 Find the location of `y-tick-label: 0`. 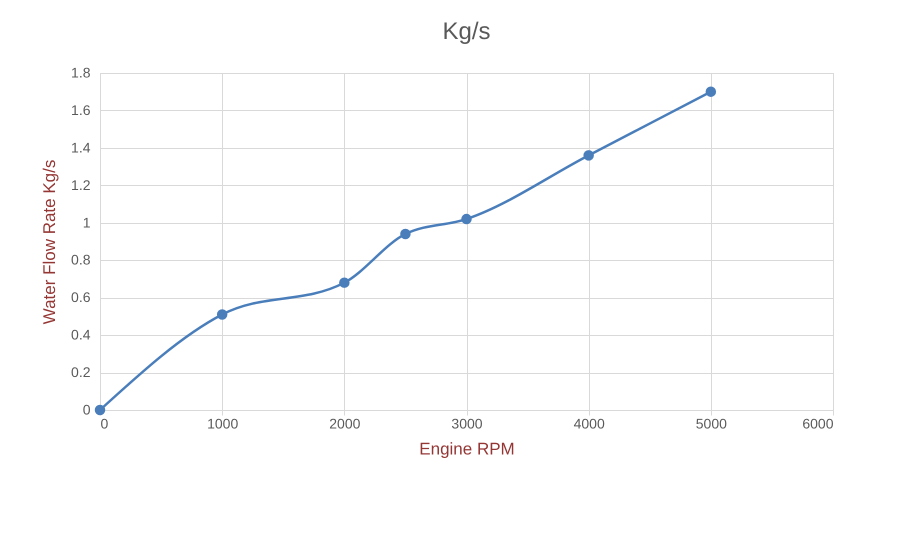

y-tick-label: 0 is located at coordinates (86, 410).